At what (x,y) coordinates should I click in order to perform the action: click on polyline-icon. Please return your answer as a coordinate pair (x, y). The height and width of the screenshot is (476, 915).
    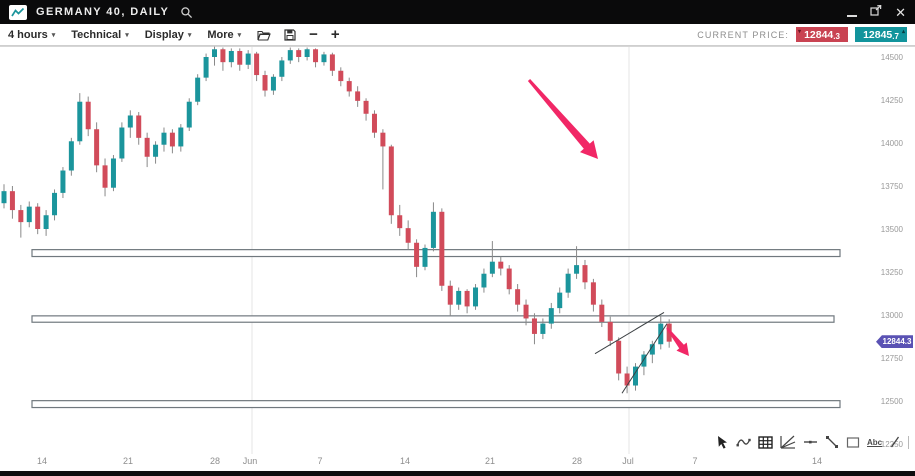
    Looking at the image, I should click on (743, 442).